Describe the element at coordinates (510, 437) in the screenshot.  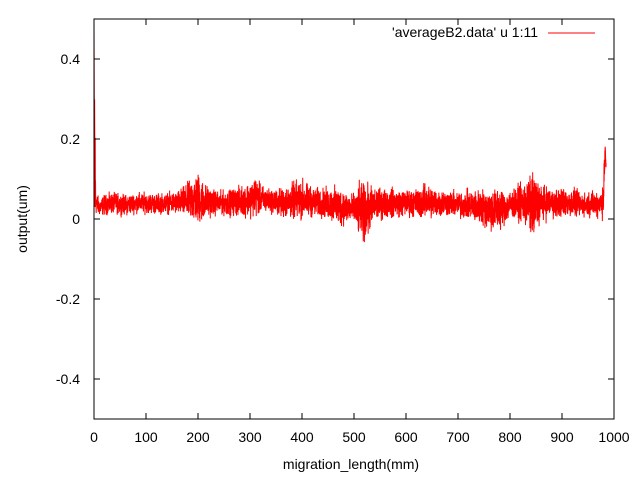
I see `x-tick-label: 800` at that location.